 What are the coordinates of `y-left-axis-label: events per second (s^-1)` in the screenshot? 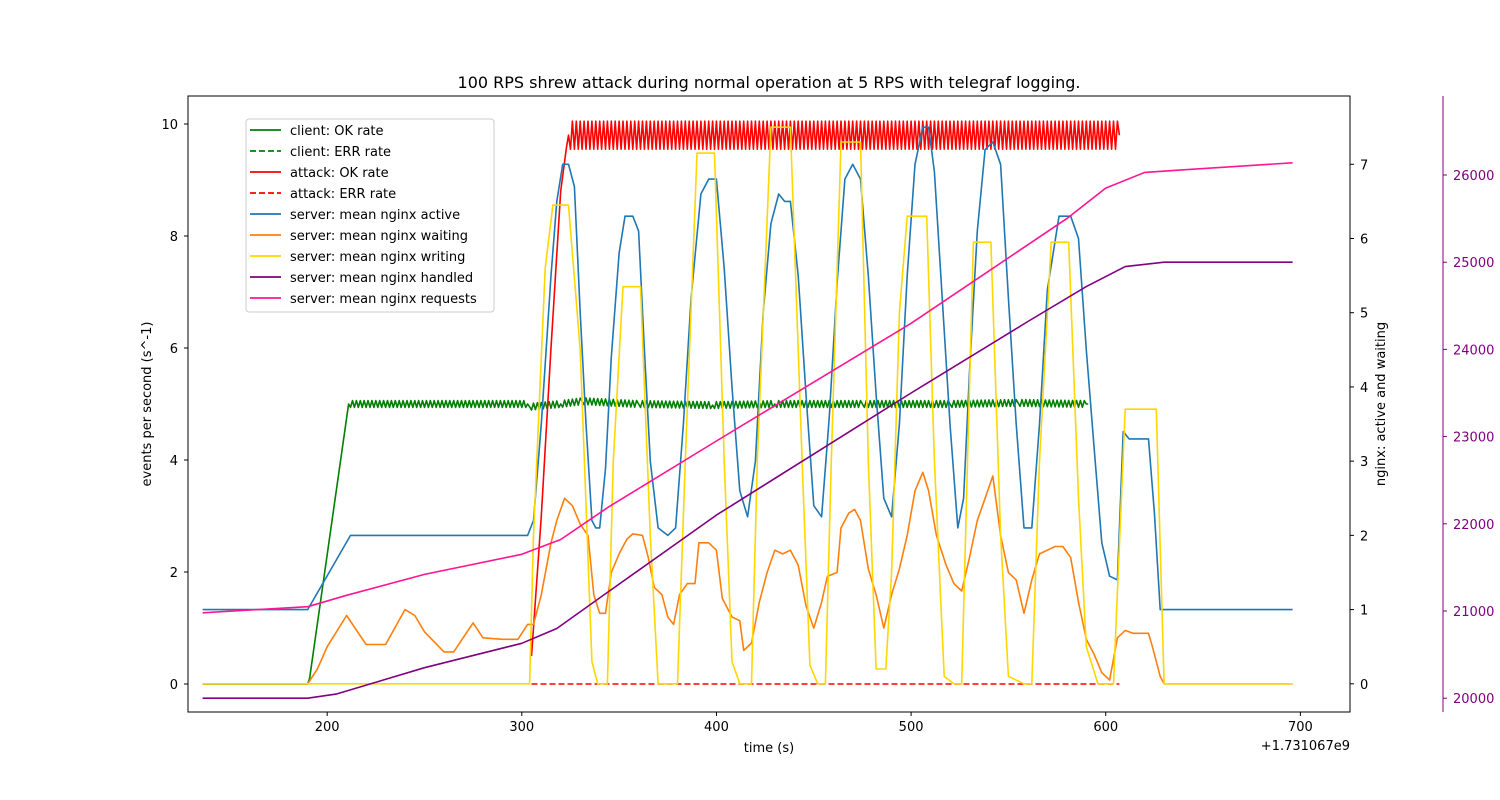 It's located at (147, 404).